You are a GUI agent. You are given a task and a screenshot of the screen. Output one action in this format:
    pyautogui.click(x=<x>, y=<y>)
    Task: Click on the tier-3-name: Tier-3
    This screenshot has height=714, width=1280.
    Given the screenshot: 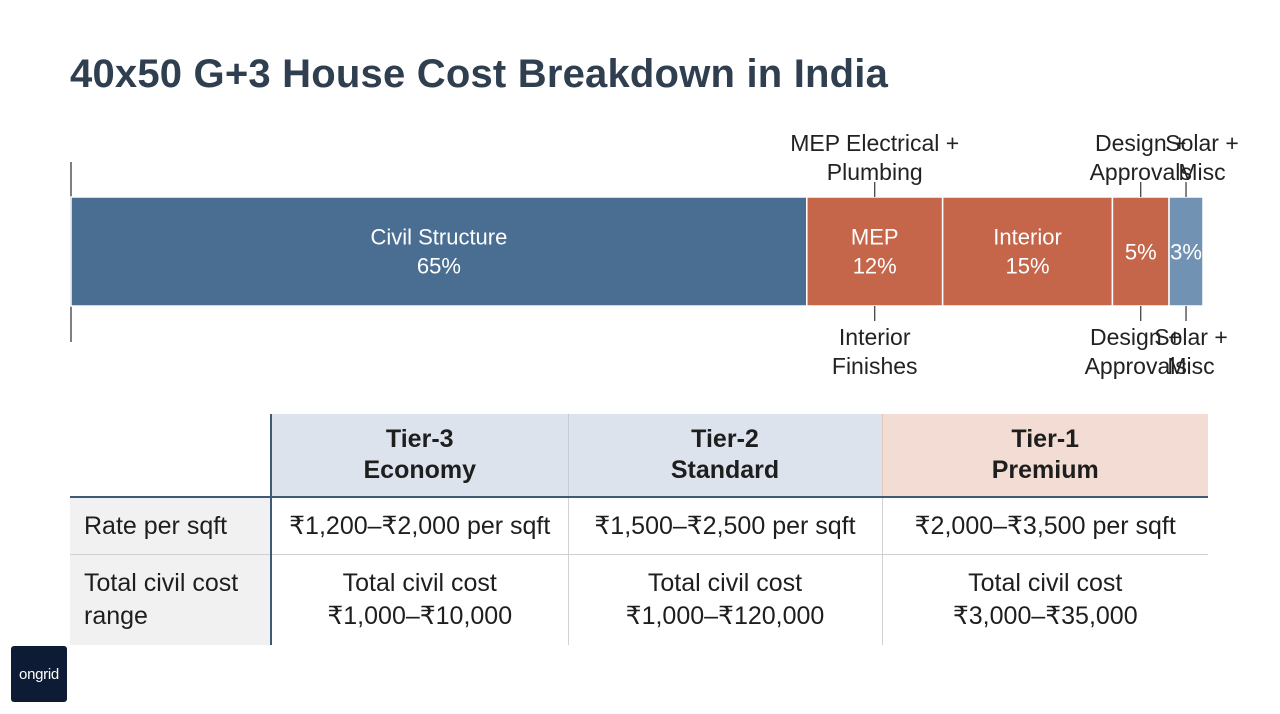 What is the action you would take?
    pyautogui.click(x=419, y=439)
    